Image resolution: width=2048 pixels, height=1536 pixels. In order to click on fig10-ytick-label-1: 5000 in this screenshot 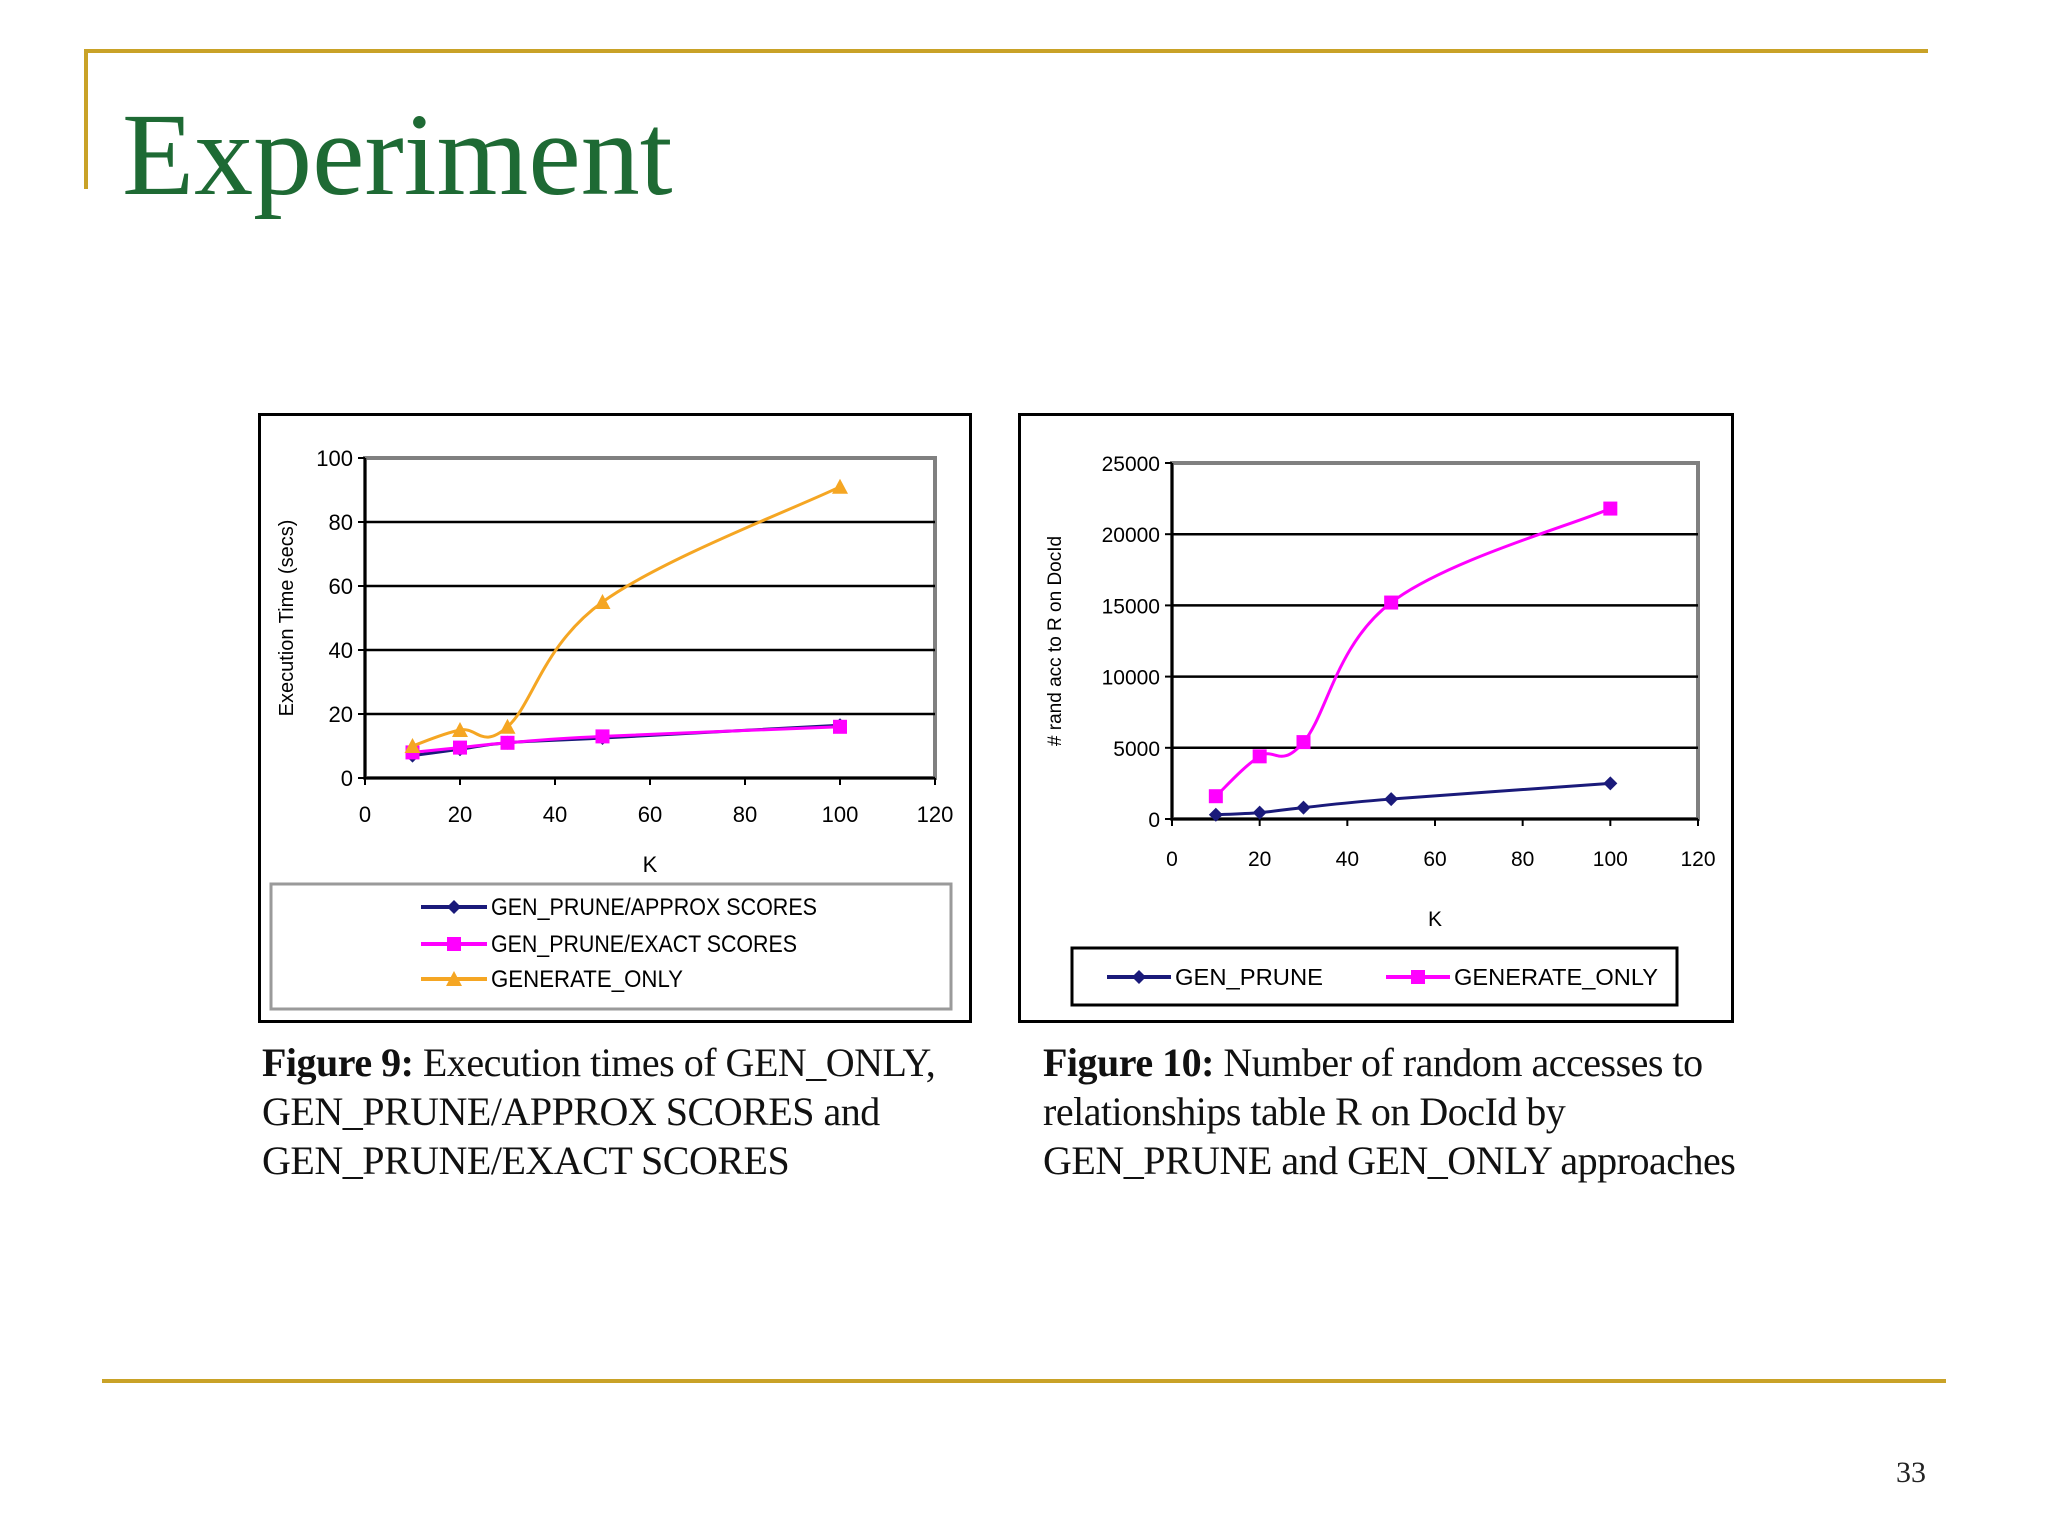, I will do `click(1136, 749)`.